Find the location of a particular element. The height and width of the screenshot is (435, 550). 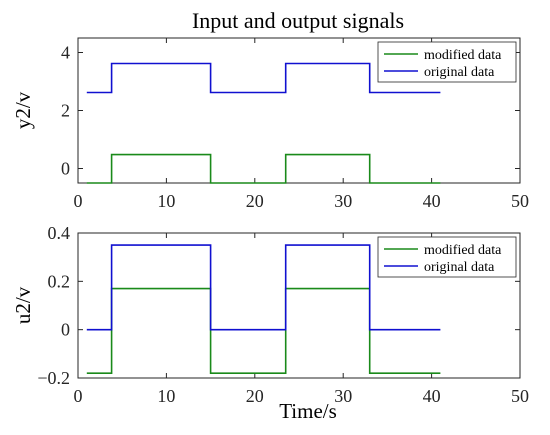

y-axis-label: y2/v is located at coordinates (23, 110).